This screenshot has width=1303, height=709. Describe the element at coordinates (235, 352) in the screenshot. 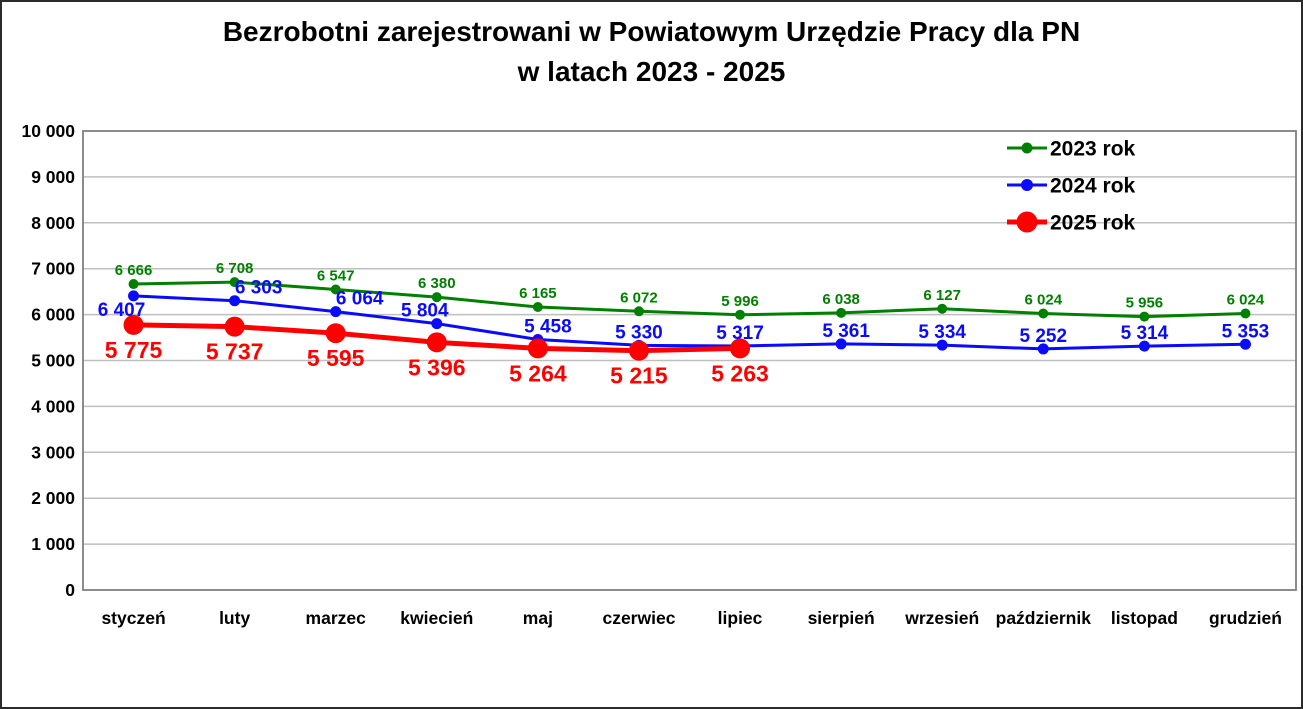

I see `data-label: 5 737` at that location.